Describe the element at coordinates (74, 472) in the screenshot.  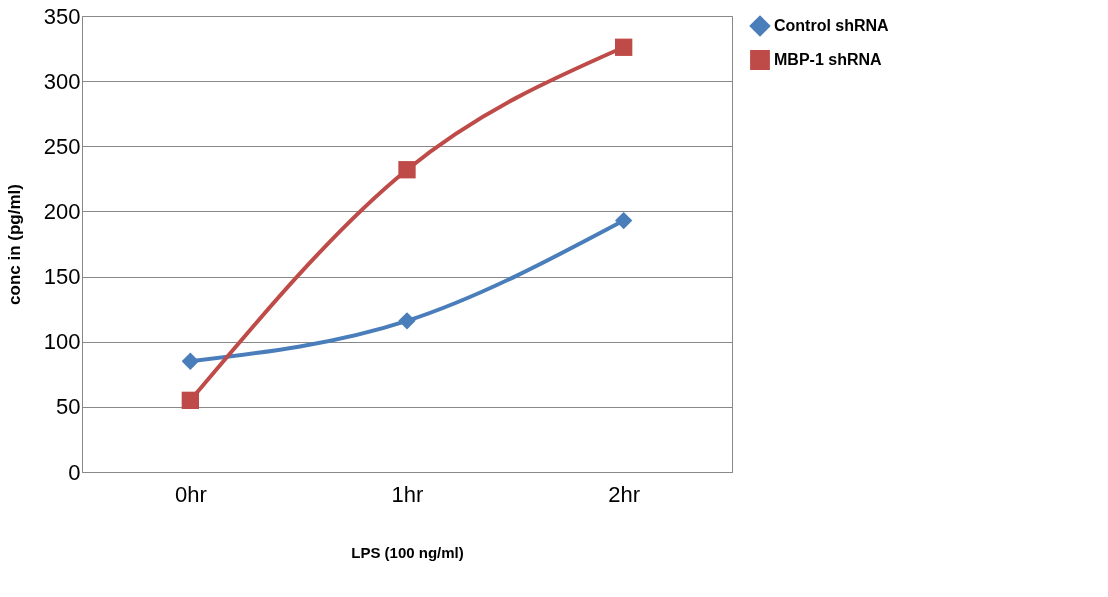
I see `y-tick-label: 0` at that location.